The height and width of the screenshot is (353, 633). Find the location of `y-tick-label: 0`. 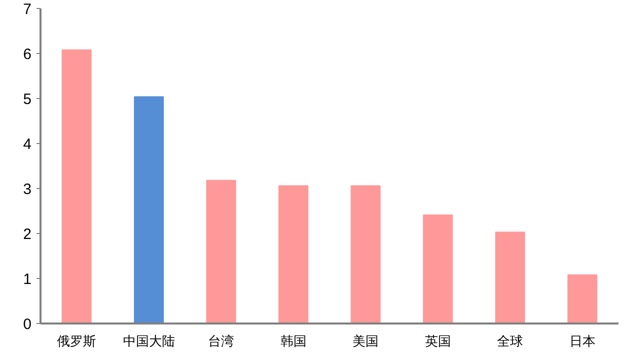

y-tick-label: 0 is located at coordinates (27, 324).